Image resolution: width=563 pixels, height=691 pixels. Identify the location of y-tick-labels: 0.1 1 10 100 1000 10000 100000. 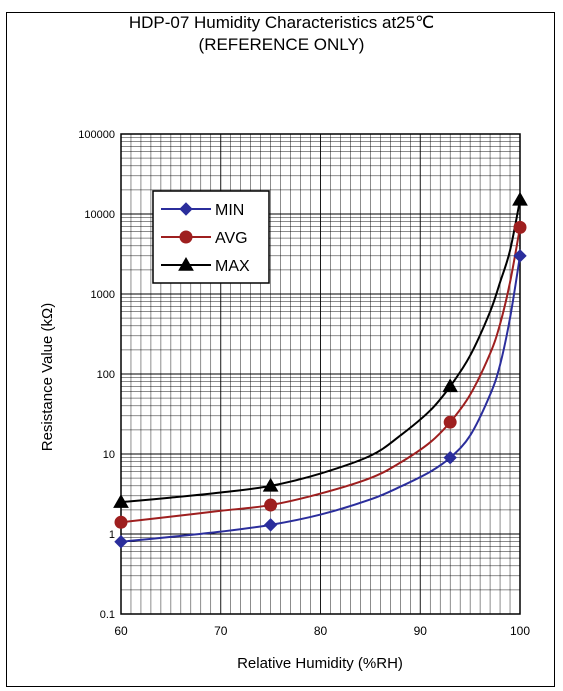
(96, 375).